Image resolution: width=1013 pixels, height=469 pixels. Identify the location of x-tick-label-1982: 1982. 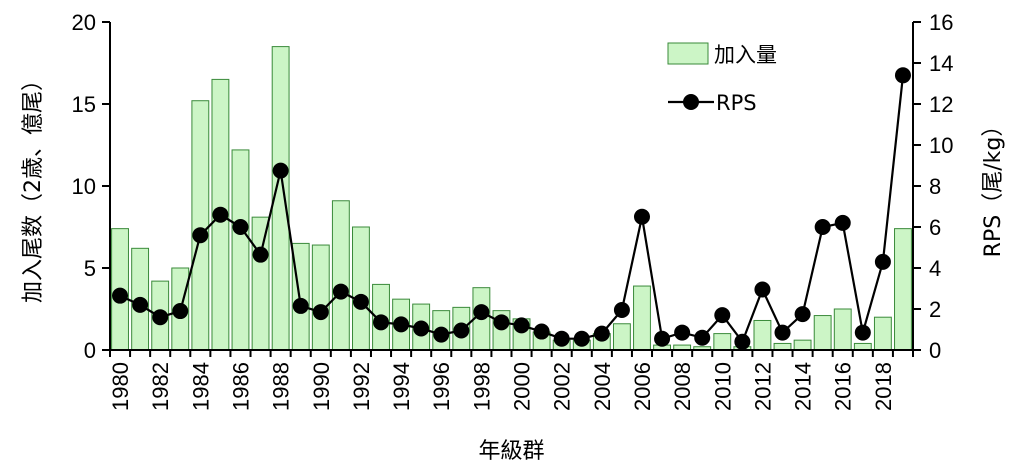
(160, 386).